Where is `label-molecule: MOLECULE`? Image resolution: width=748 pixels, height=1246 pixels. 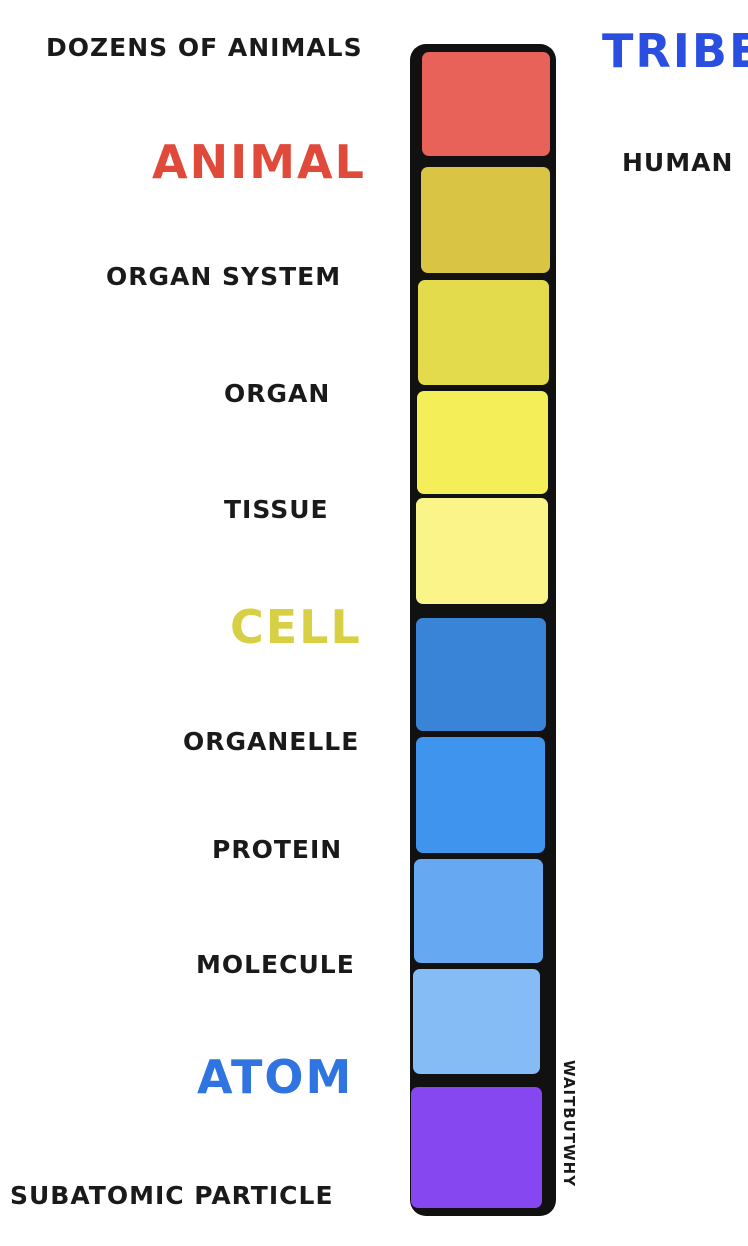 label-molecule: MOLECULE is located at coordinates (275, 964).